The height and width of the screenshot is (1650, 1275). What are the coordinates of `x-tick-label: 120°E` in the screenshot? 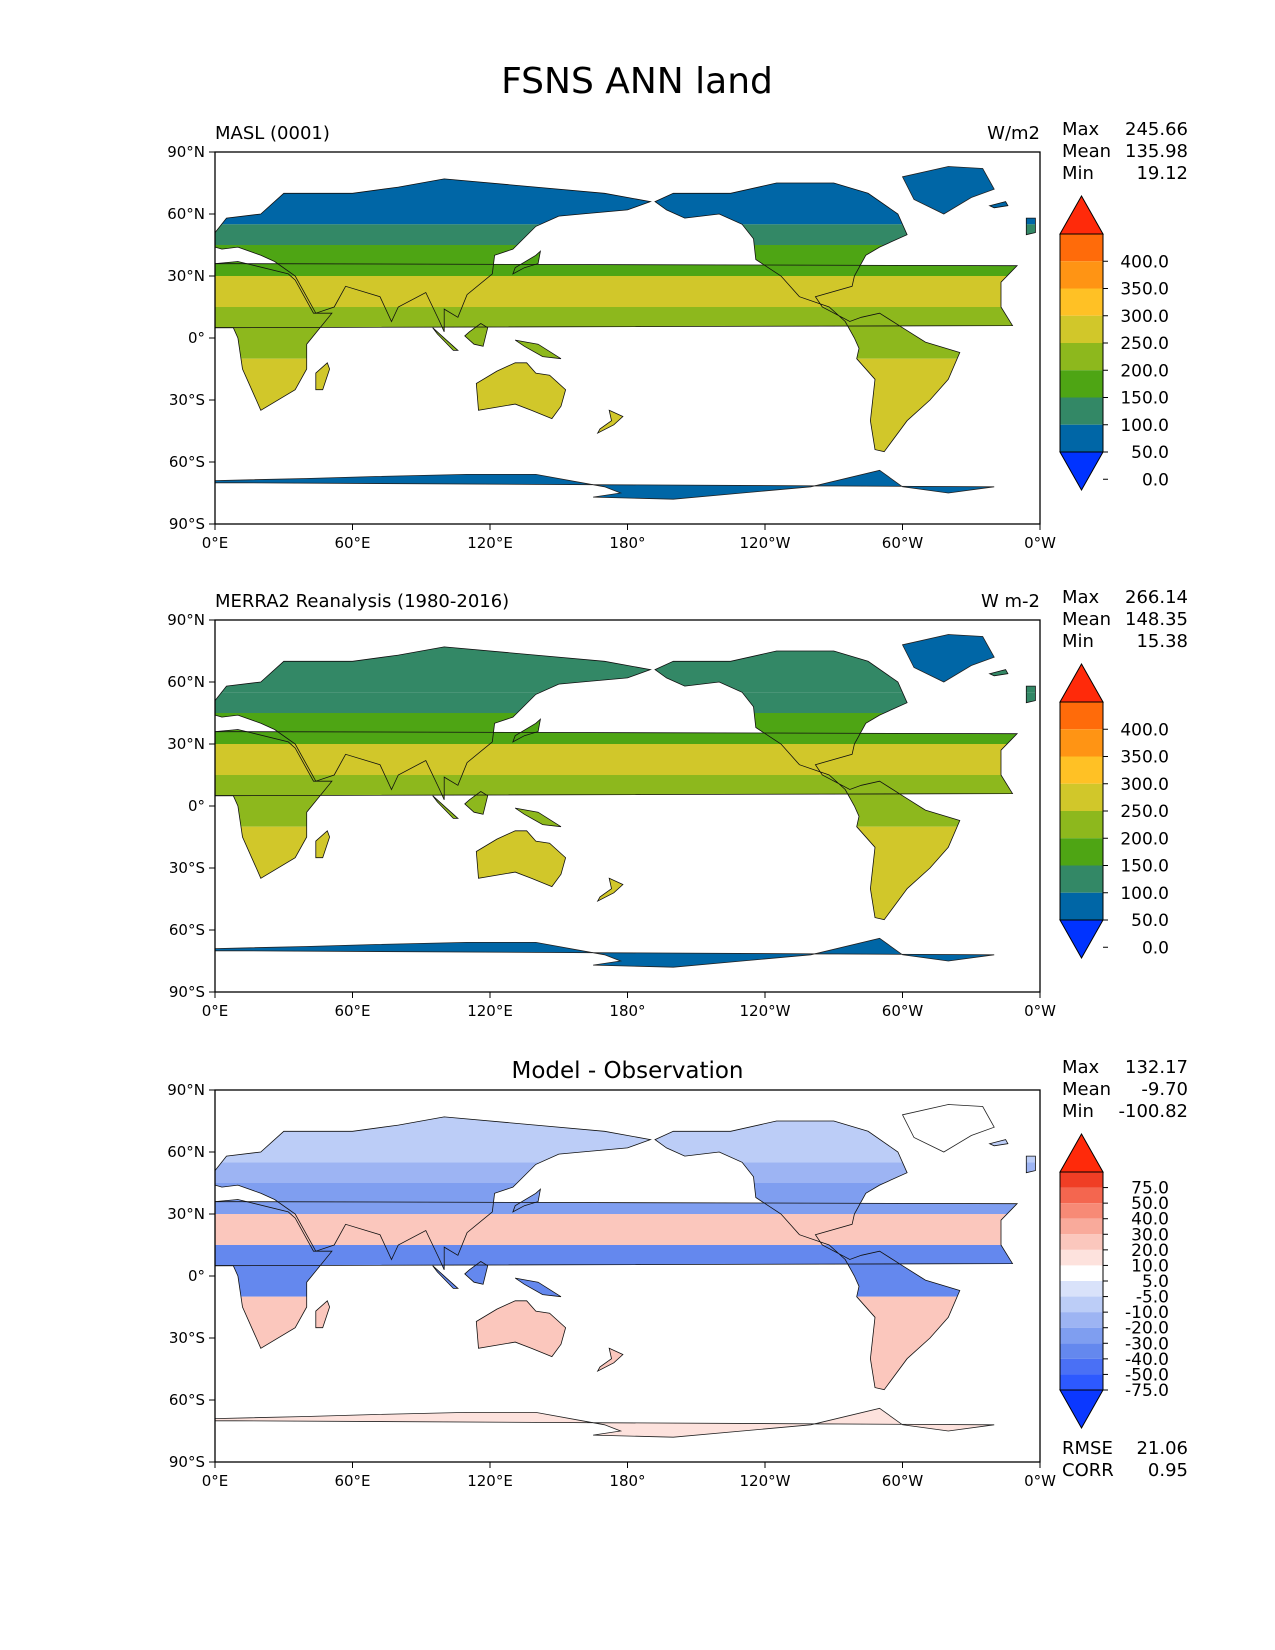 It's located at (490, 1011).